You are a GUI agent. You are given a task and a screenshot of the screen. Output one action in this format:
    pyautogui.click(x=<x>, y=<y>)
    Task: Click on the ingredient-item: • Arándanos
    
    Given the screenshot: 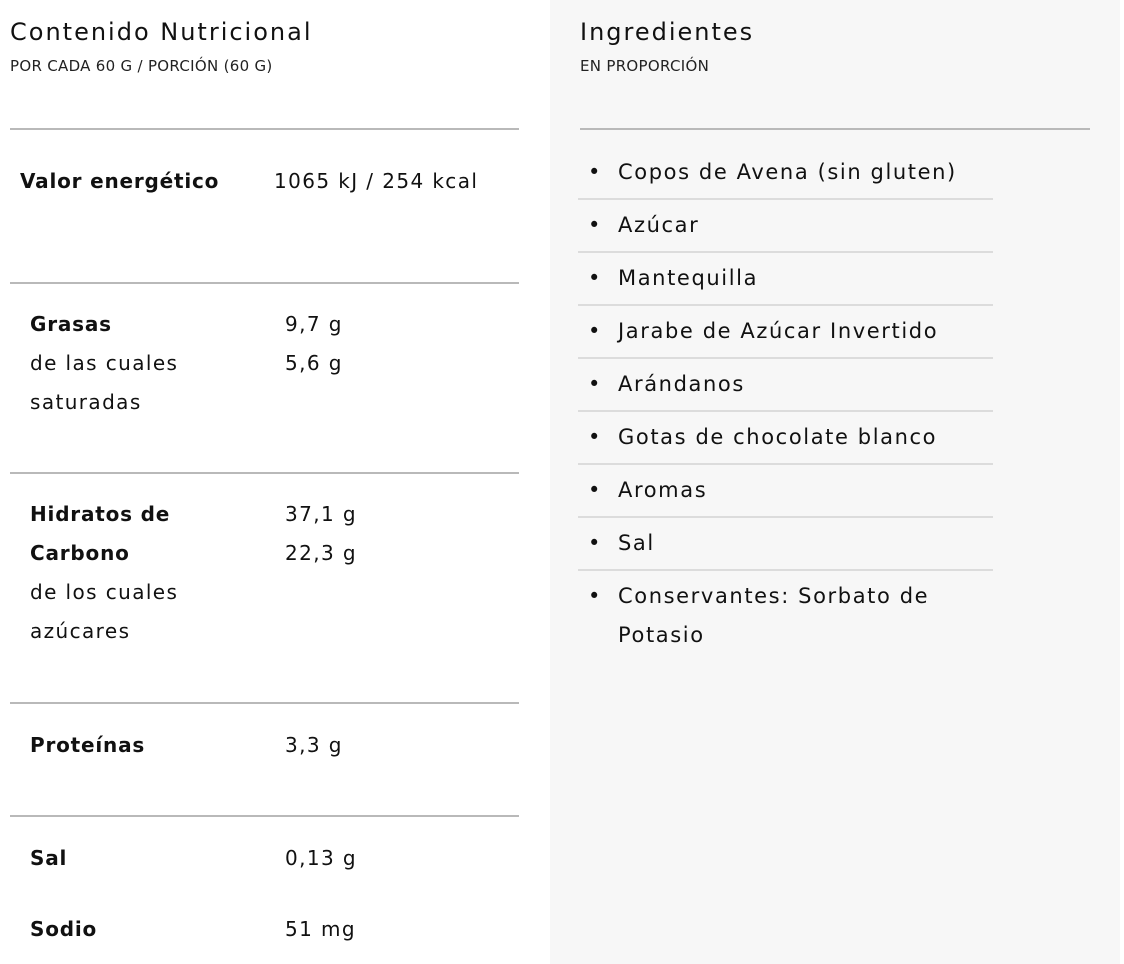 What is the action you would take?
    pyautogui.click(x=785, y=385)
    